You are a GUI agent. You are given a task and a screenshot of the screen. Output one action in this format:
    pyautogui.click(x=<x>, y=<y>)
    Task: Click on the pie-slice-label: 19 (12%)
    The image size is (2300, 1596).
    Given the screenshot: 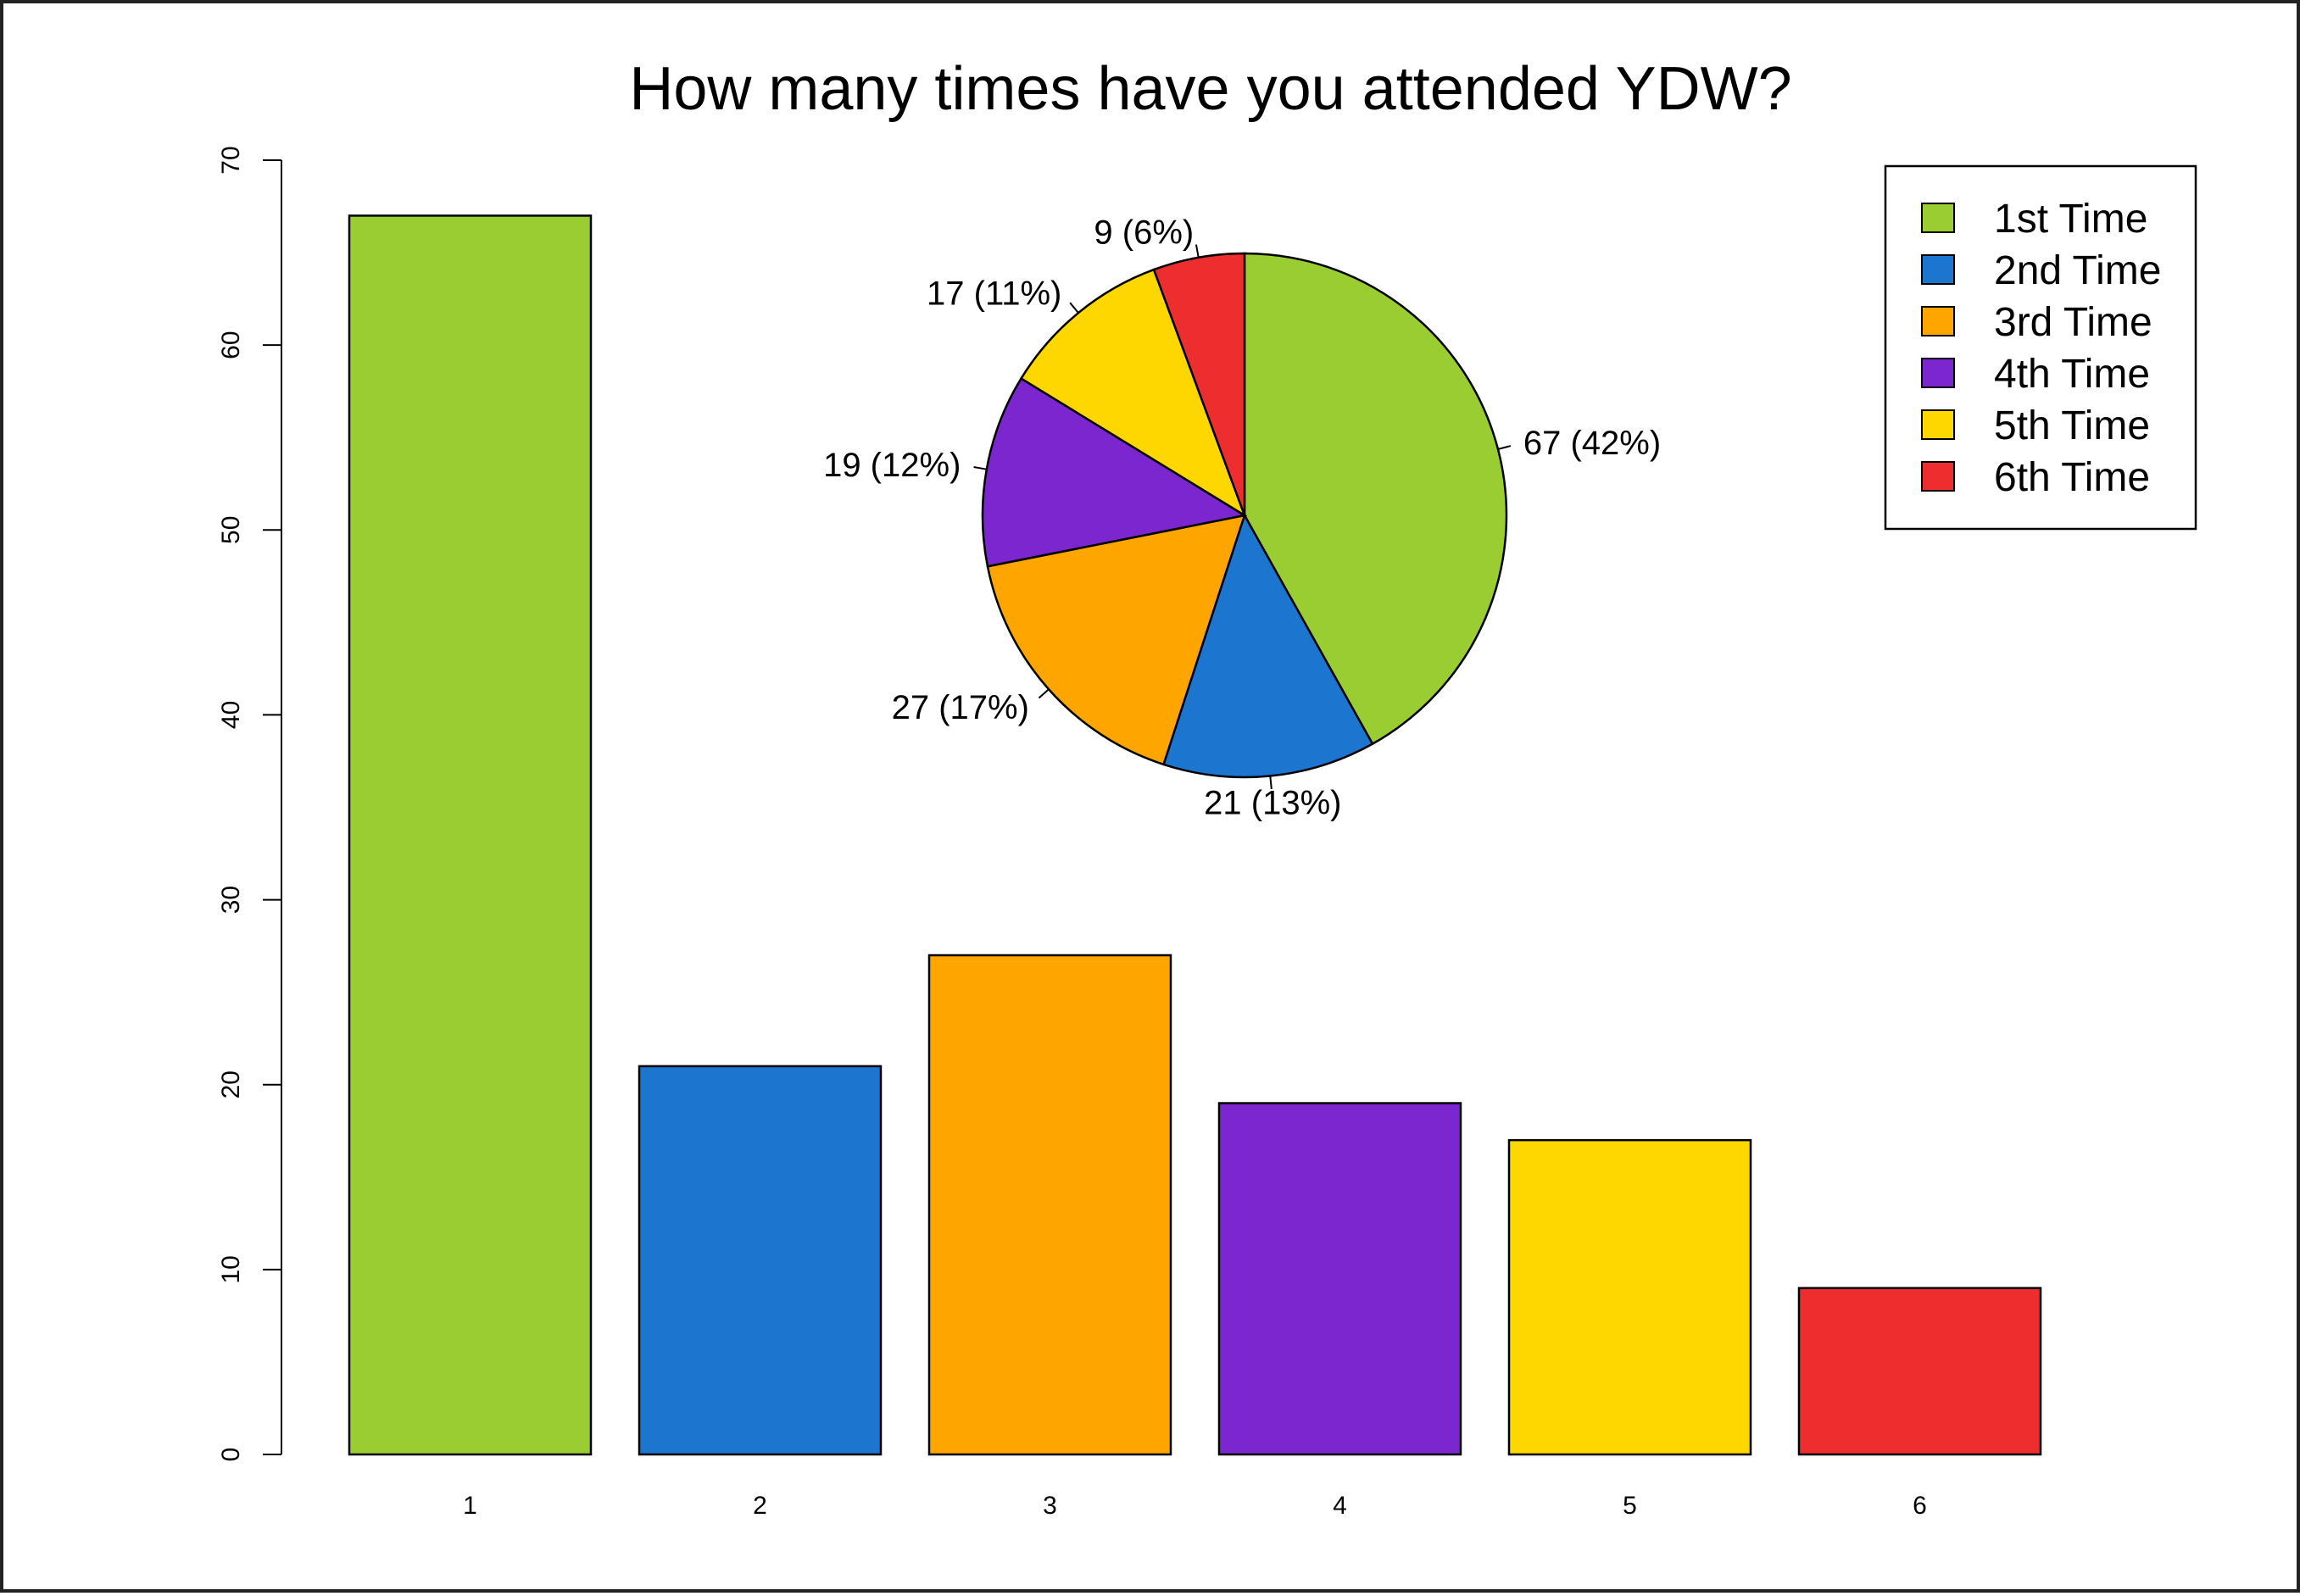 What is the action you would take?
    pyautogui.click(x=892, y=465)
    